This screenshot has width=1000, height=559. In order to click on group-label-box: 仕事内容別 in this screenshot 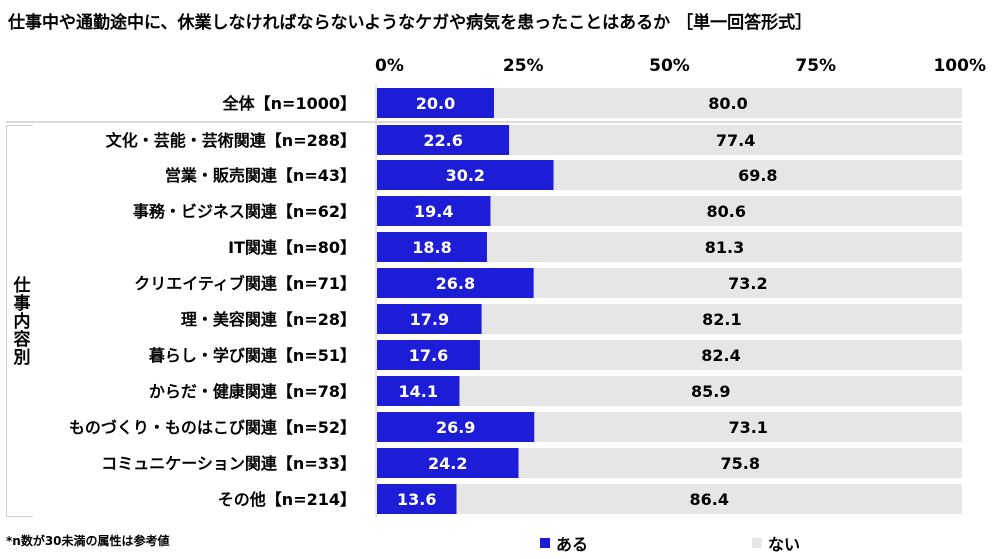, I will do `click(19, 321)`.